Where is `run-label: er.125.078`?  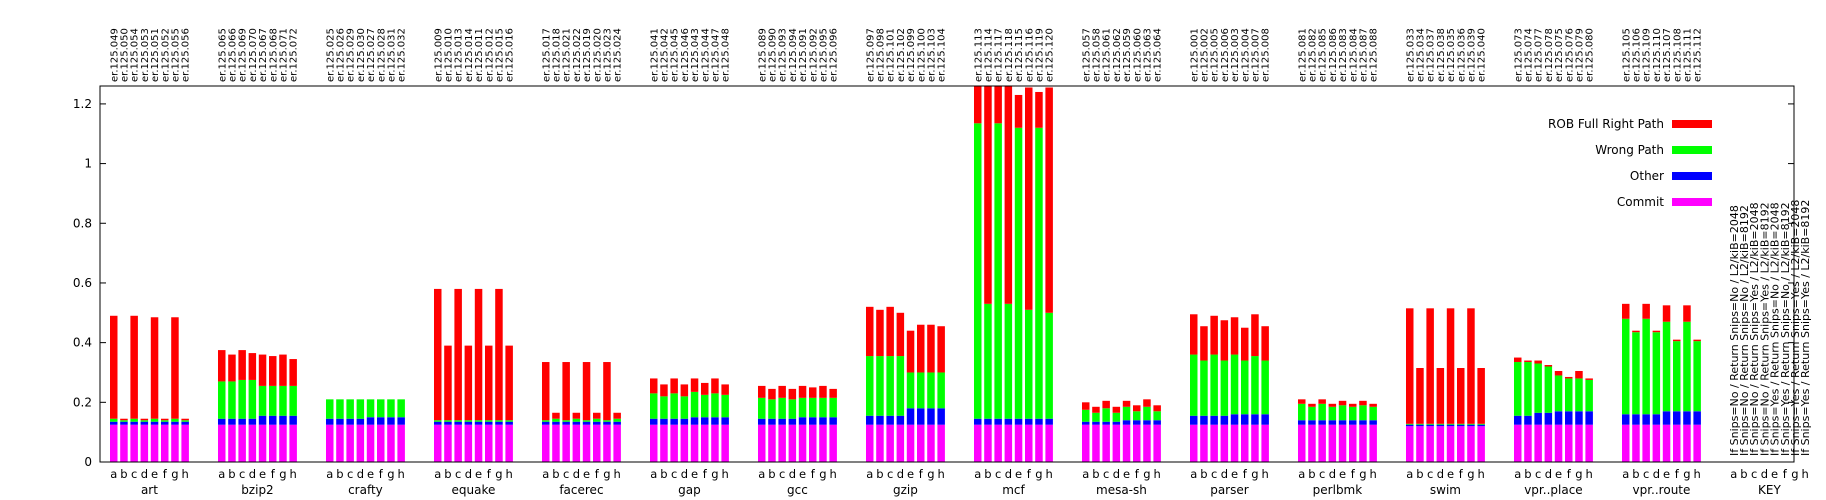 run-label: er.125.078 is located at coordinates (1549, 55).